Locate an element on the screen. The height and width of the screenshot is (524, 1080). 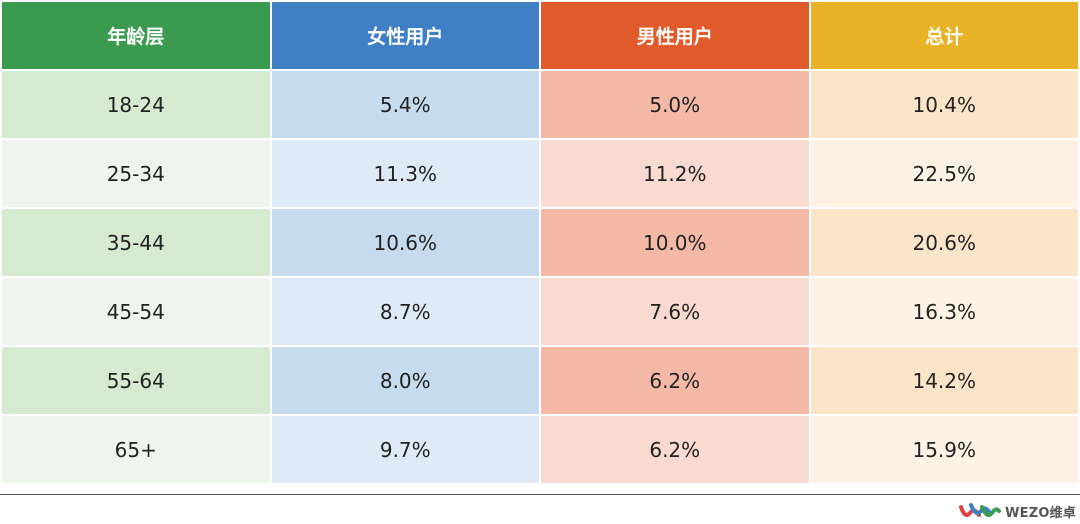
column-header: 年龄层 is located at coordinates (136, 35).